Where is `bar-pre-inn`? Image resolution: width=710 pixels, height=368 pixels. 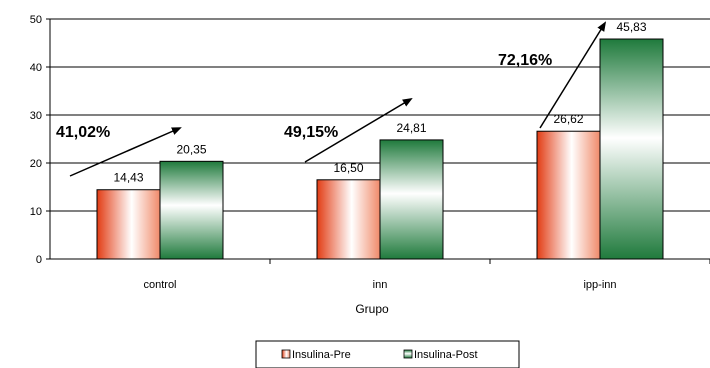
bar-pre-inn is located at coordinates (348, 219).